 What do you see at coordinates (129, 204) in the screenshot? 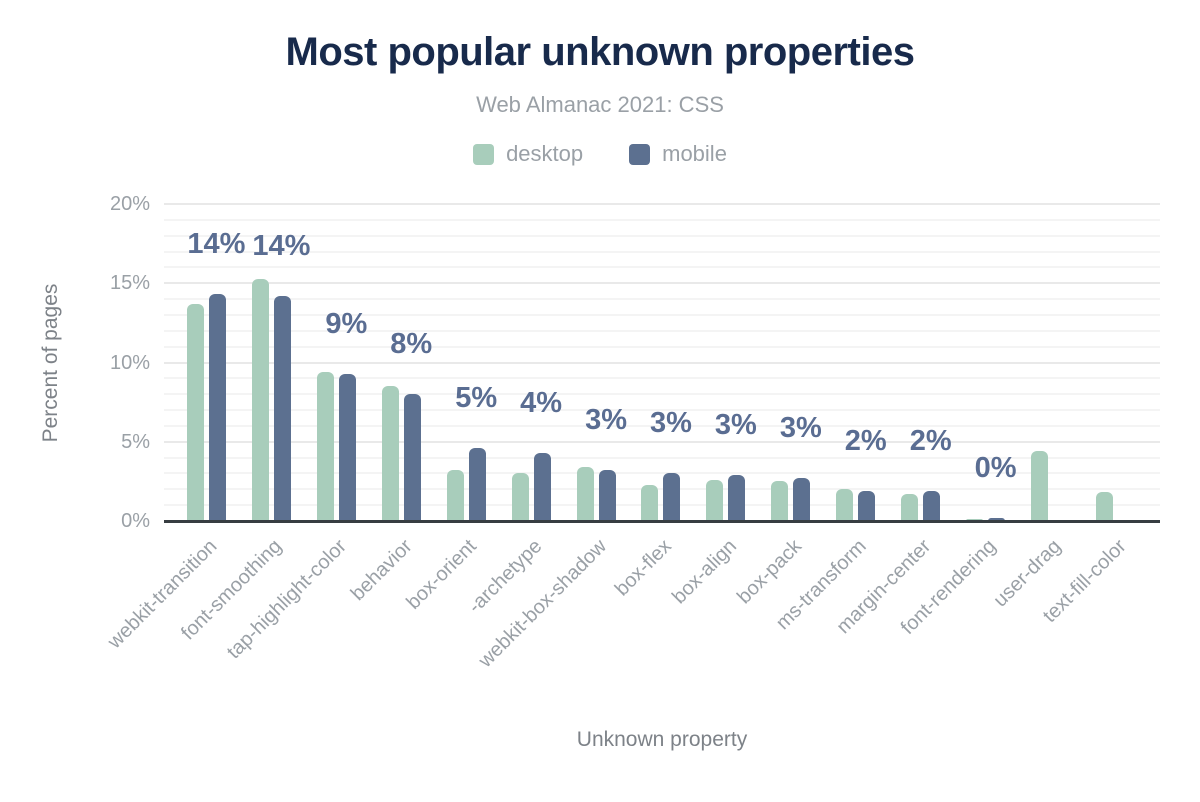
I see `y-tick-label-20: 20%` at bounding box center [129, 204].